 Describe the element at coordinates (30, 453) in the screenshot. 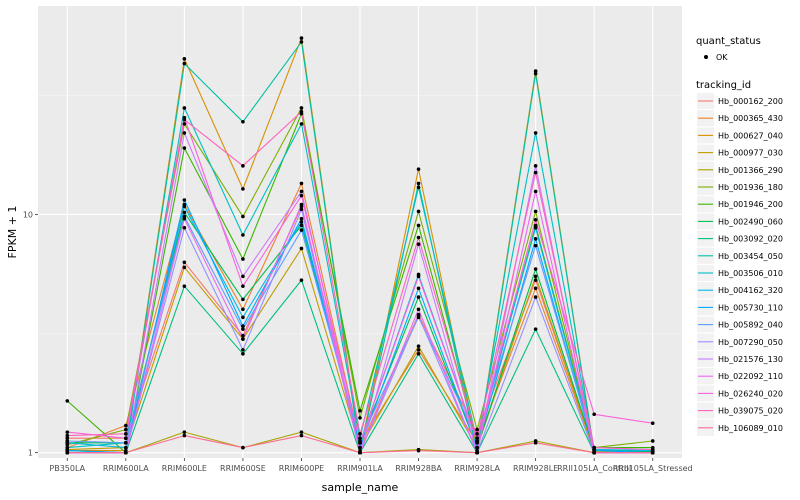

I see `y-tick-label: 1` at that location.